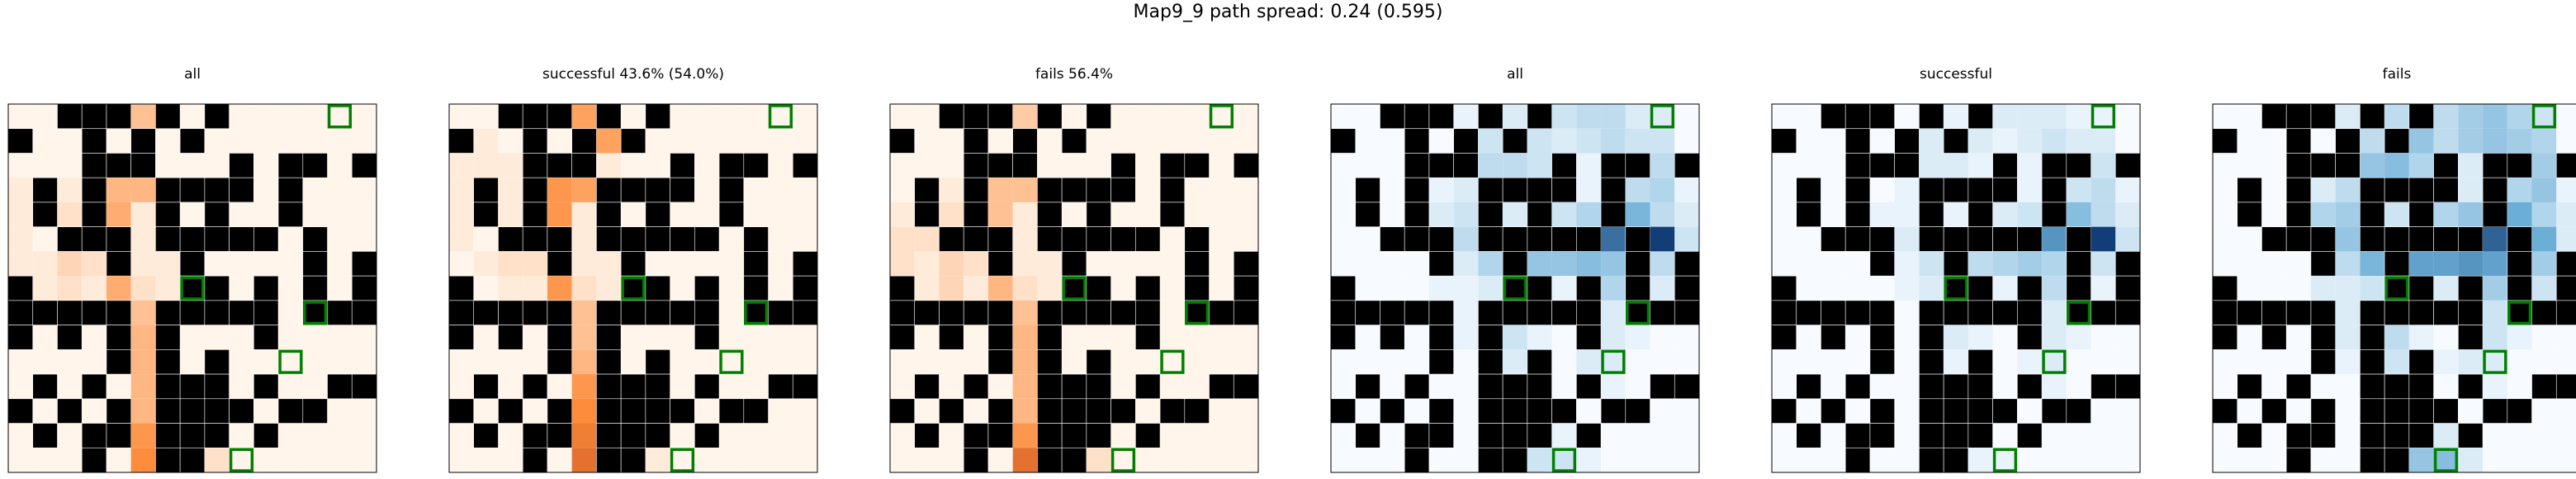 Image resolution: width=2576 pixels, height=479 pixels. I want to click on figure-title: Map9_9 path spread: 0.24 (0.595), so click(1288, 12).